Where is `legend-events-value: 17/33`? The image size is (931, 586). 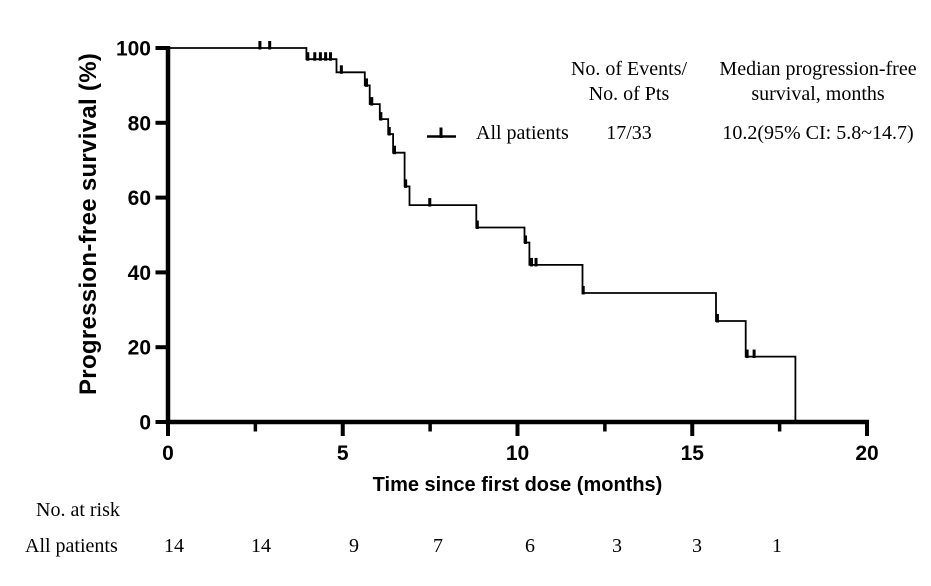 legend-events-value: 17/33 is located at coordinates (629, 133).